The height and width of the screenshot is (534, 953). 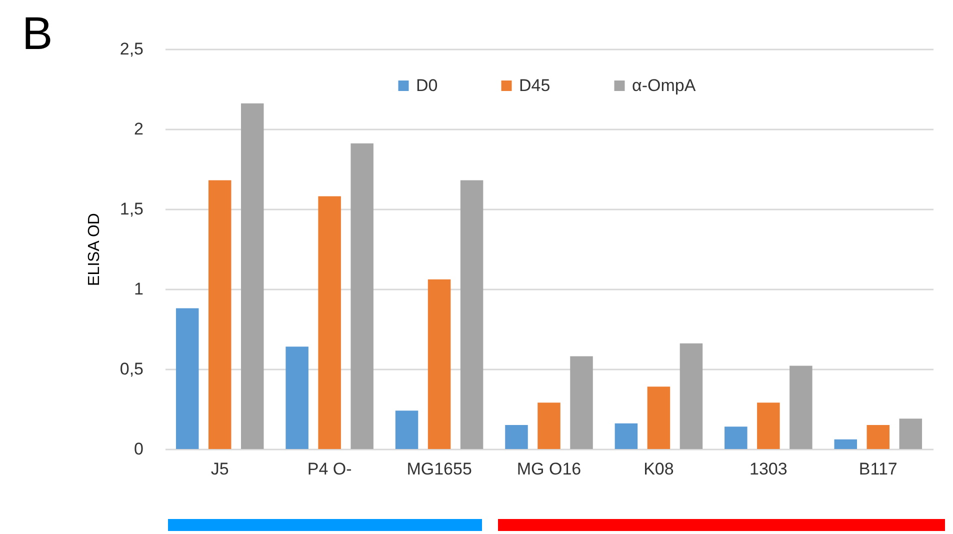 I want to click on x-tick-label: J5, so click(x=219, y=469).